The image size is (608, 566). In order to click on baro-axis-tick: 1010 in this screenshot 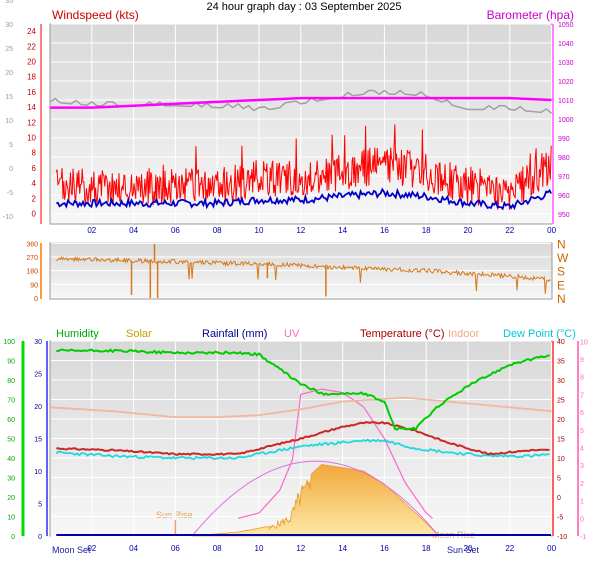, I will do `click(566, 101)`.